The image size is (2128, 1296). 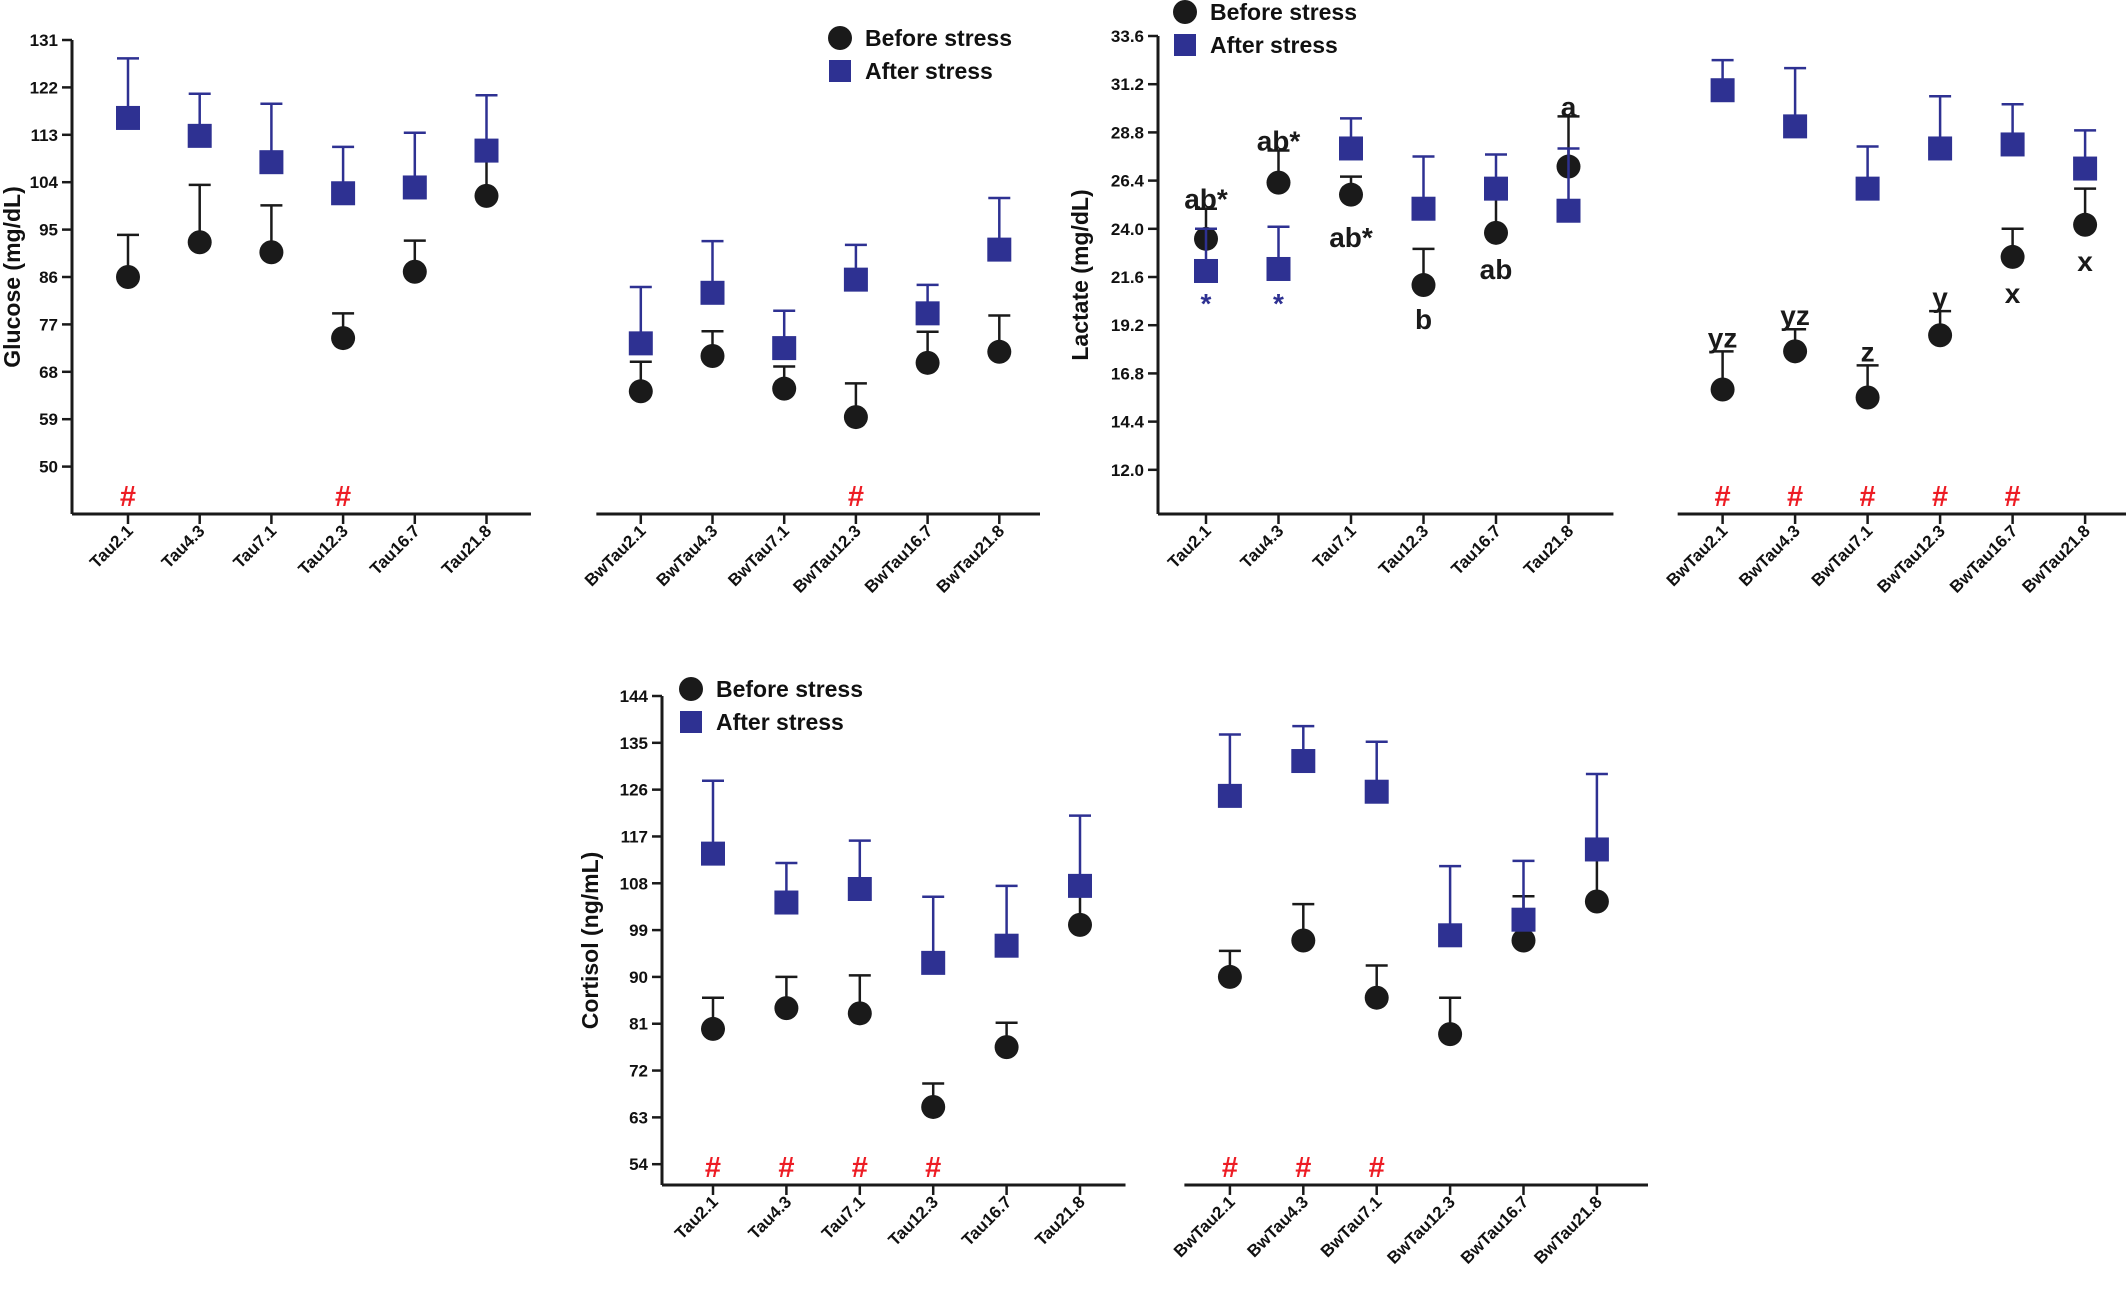 What do you see at coordinates (183, 546) in the screenshot?
I see `glucose-x-tick-label-tau4-3: Tau4.3` at bounding box center [183, 546].